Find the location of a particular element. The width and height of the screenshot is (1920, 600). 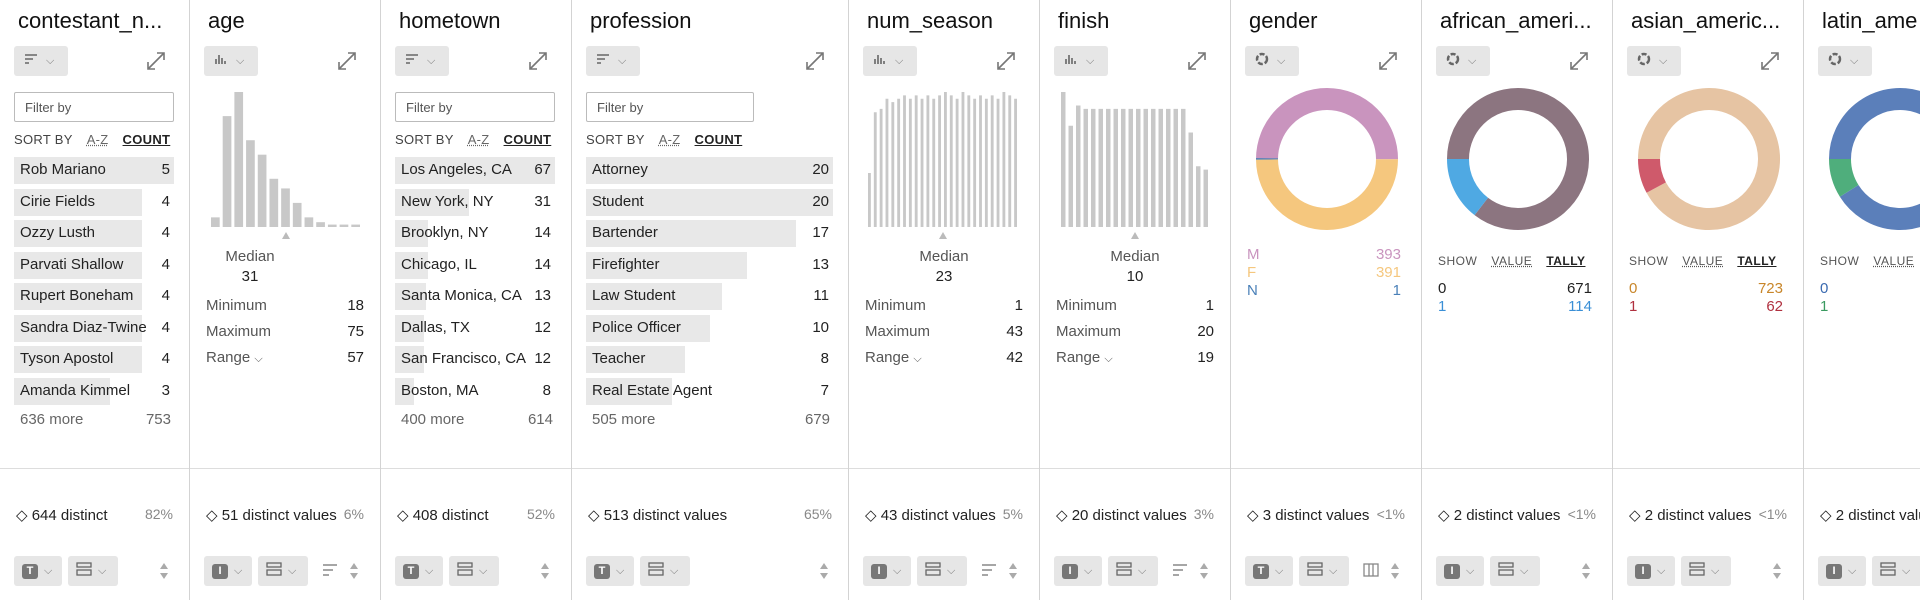

column-title: hometown is located at coordinates (450, 20).